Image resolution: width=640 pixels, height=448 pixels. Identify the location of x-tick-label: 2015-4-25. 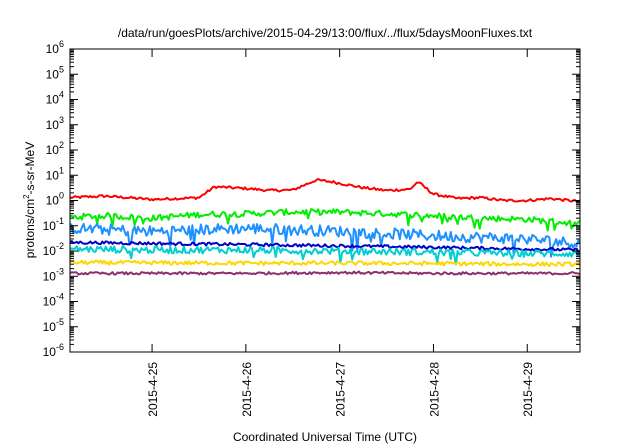
(153, 389).